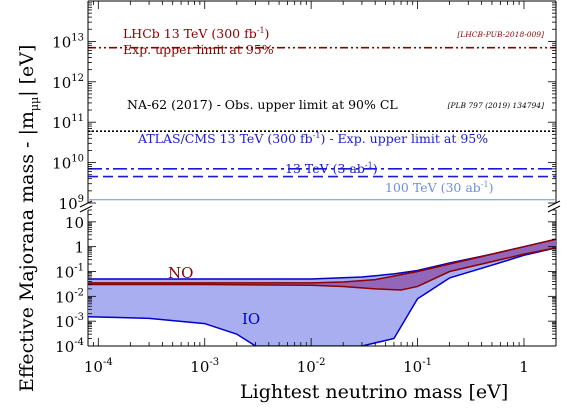  Describe the element at coordinates (68, 41) in the screenshot. I see `top-y-tick-label: 1013` at that location.